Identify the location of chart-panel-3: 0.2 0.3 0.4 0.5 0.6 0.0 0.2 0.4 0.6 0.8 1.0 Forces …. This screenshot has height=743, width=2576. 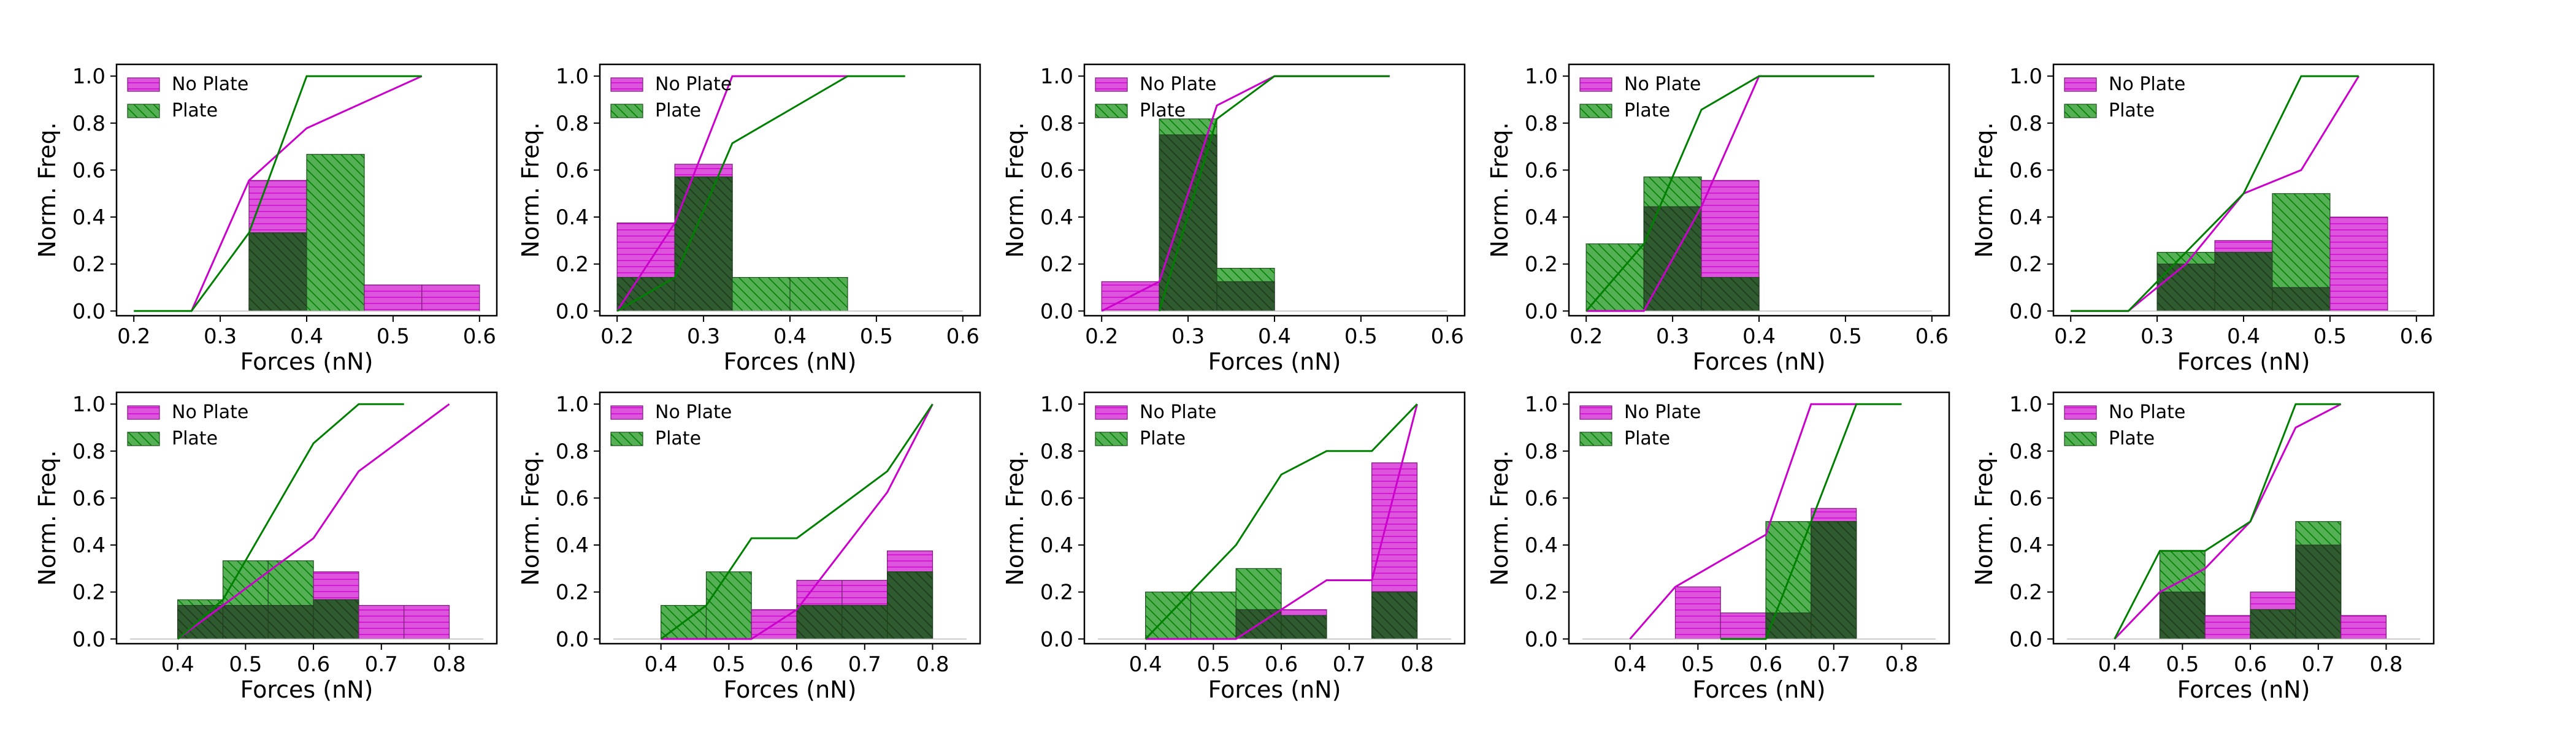
(1234, 219).